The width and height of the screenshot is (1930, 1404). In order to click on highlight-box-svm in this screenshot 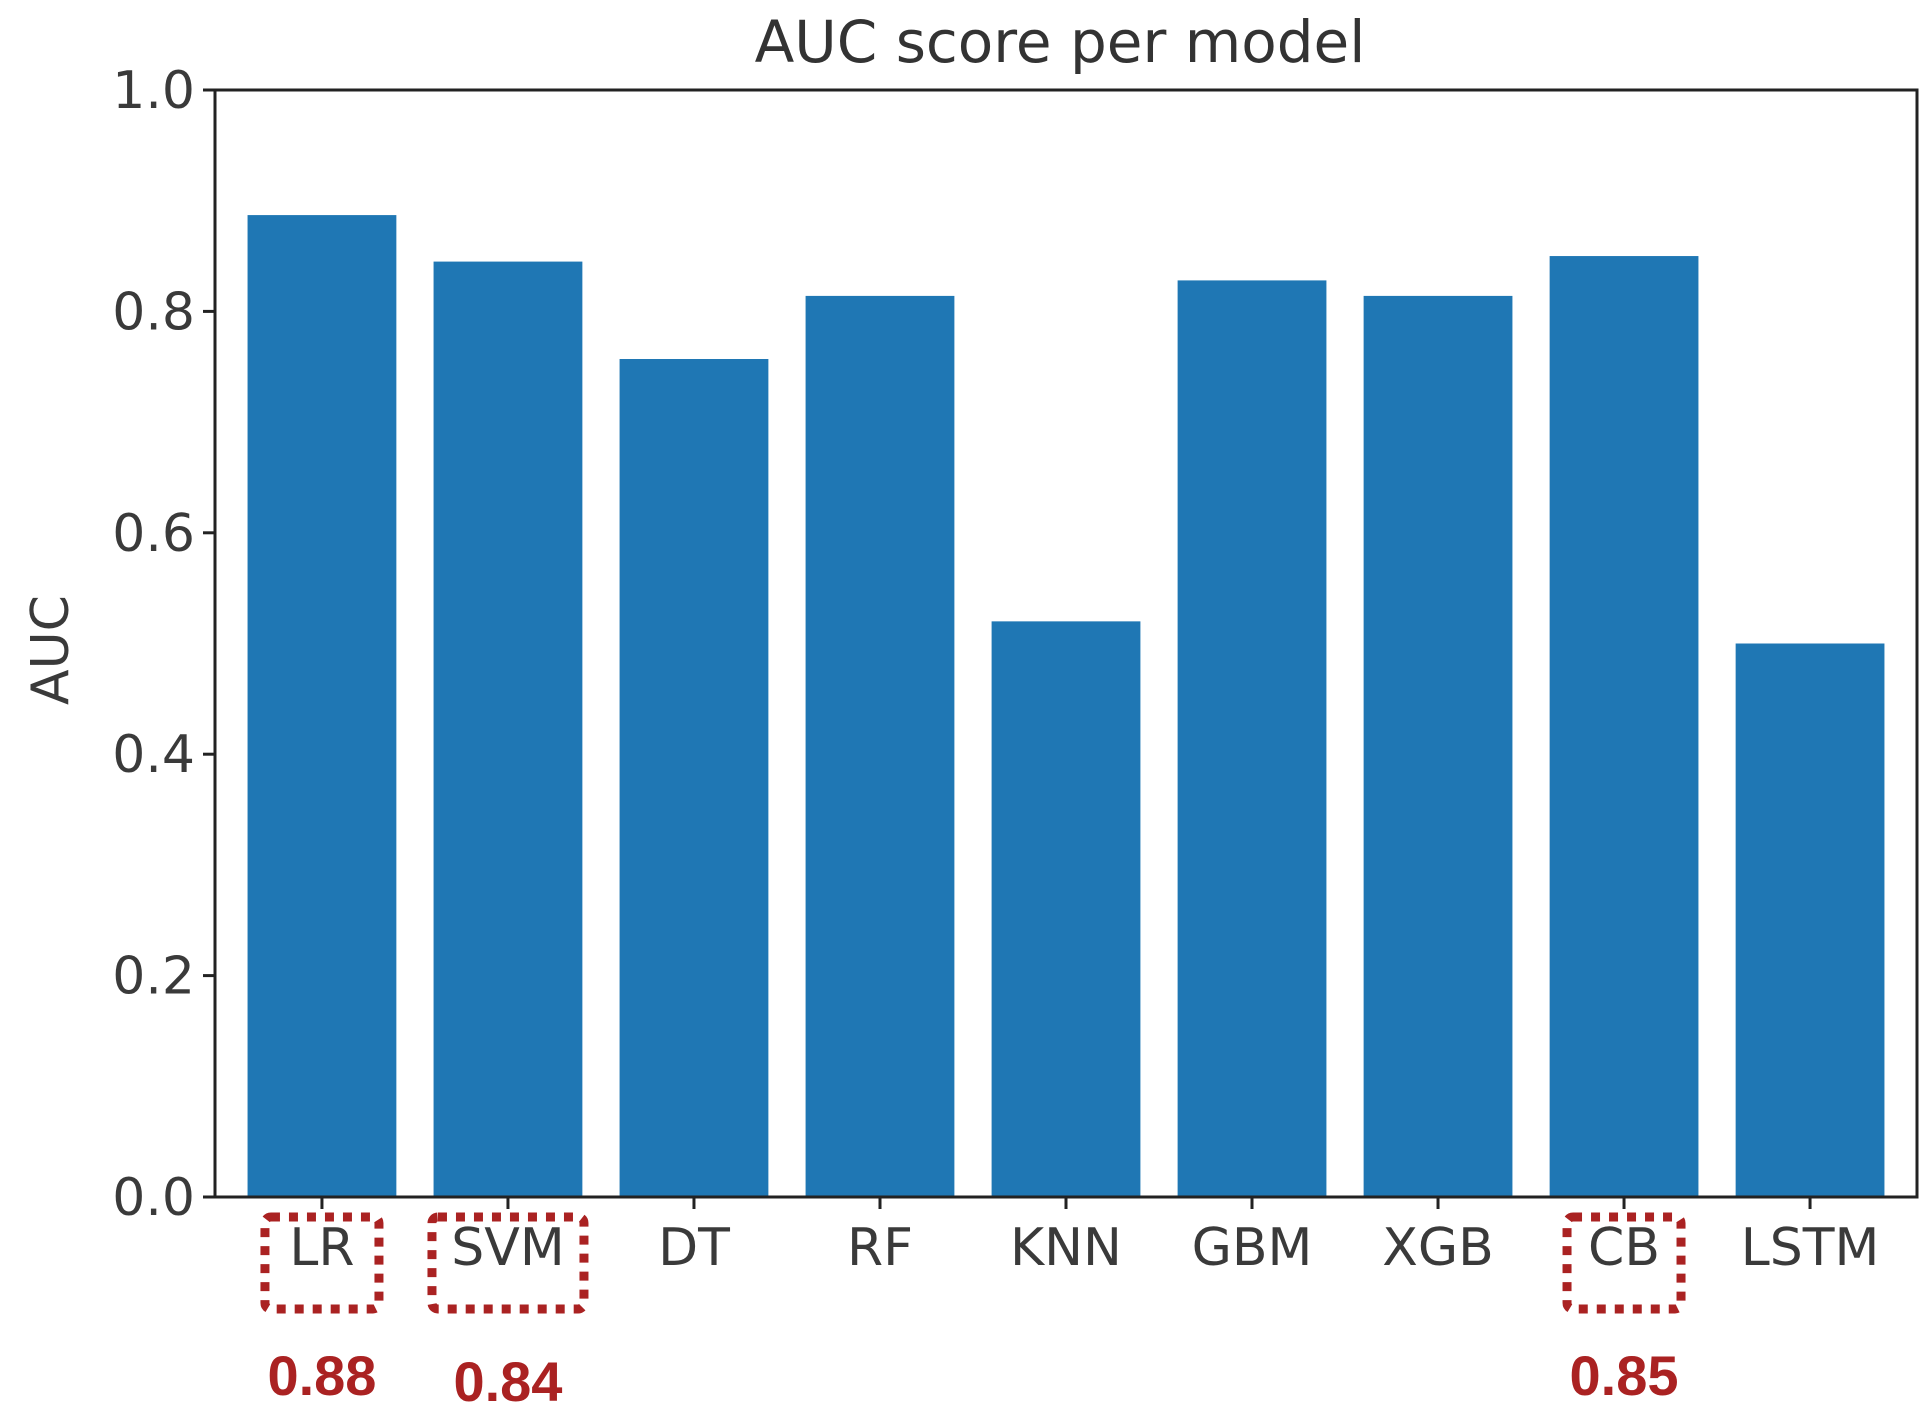, I will do `click(508, 1263)`.